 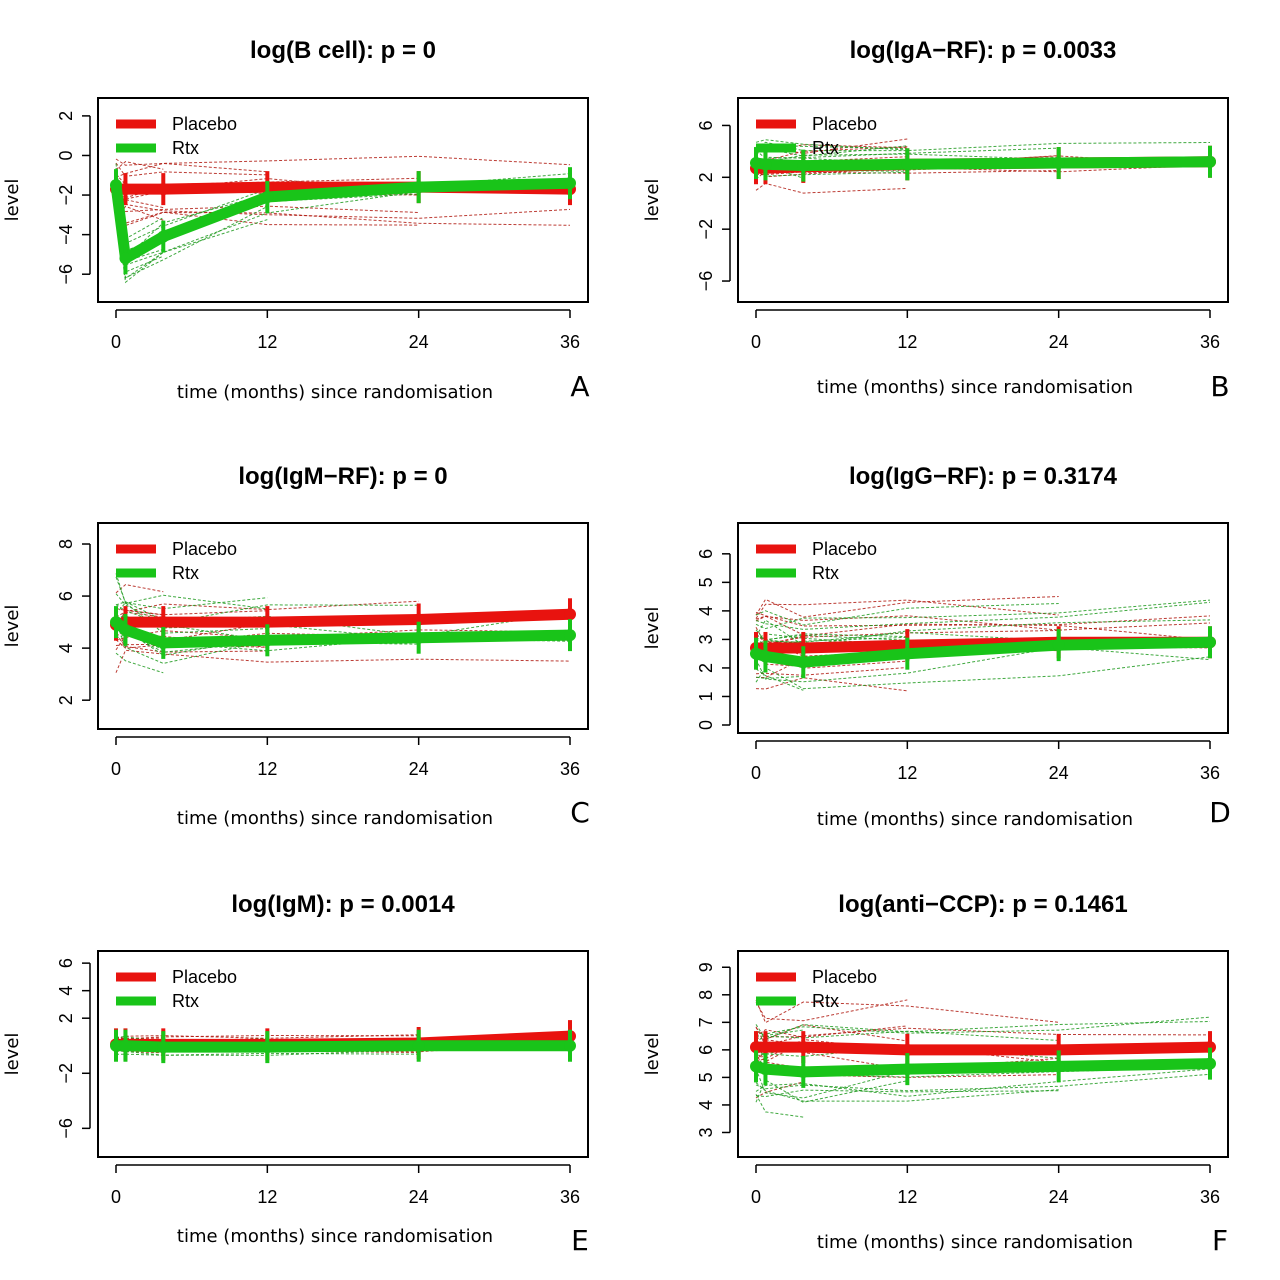 What do you see at coordinates (706, 967) in the screenshot?
I see `y-tick-label: 9` at bounding box center [706, 967].